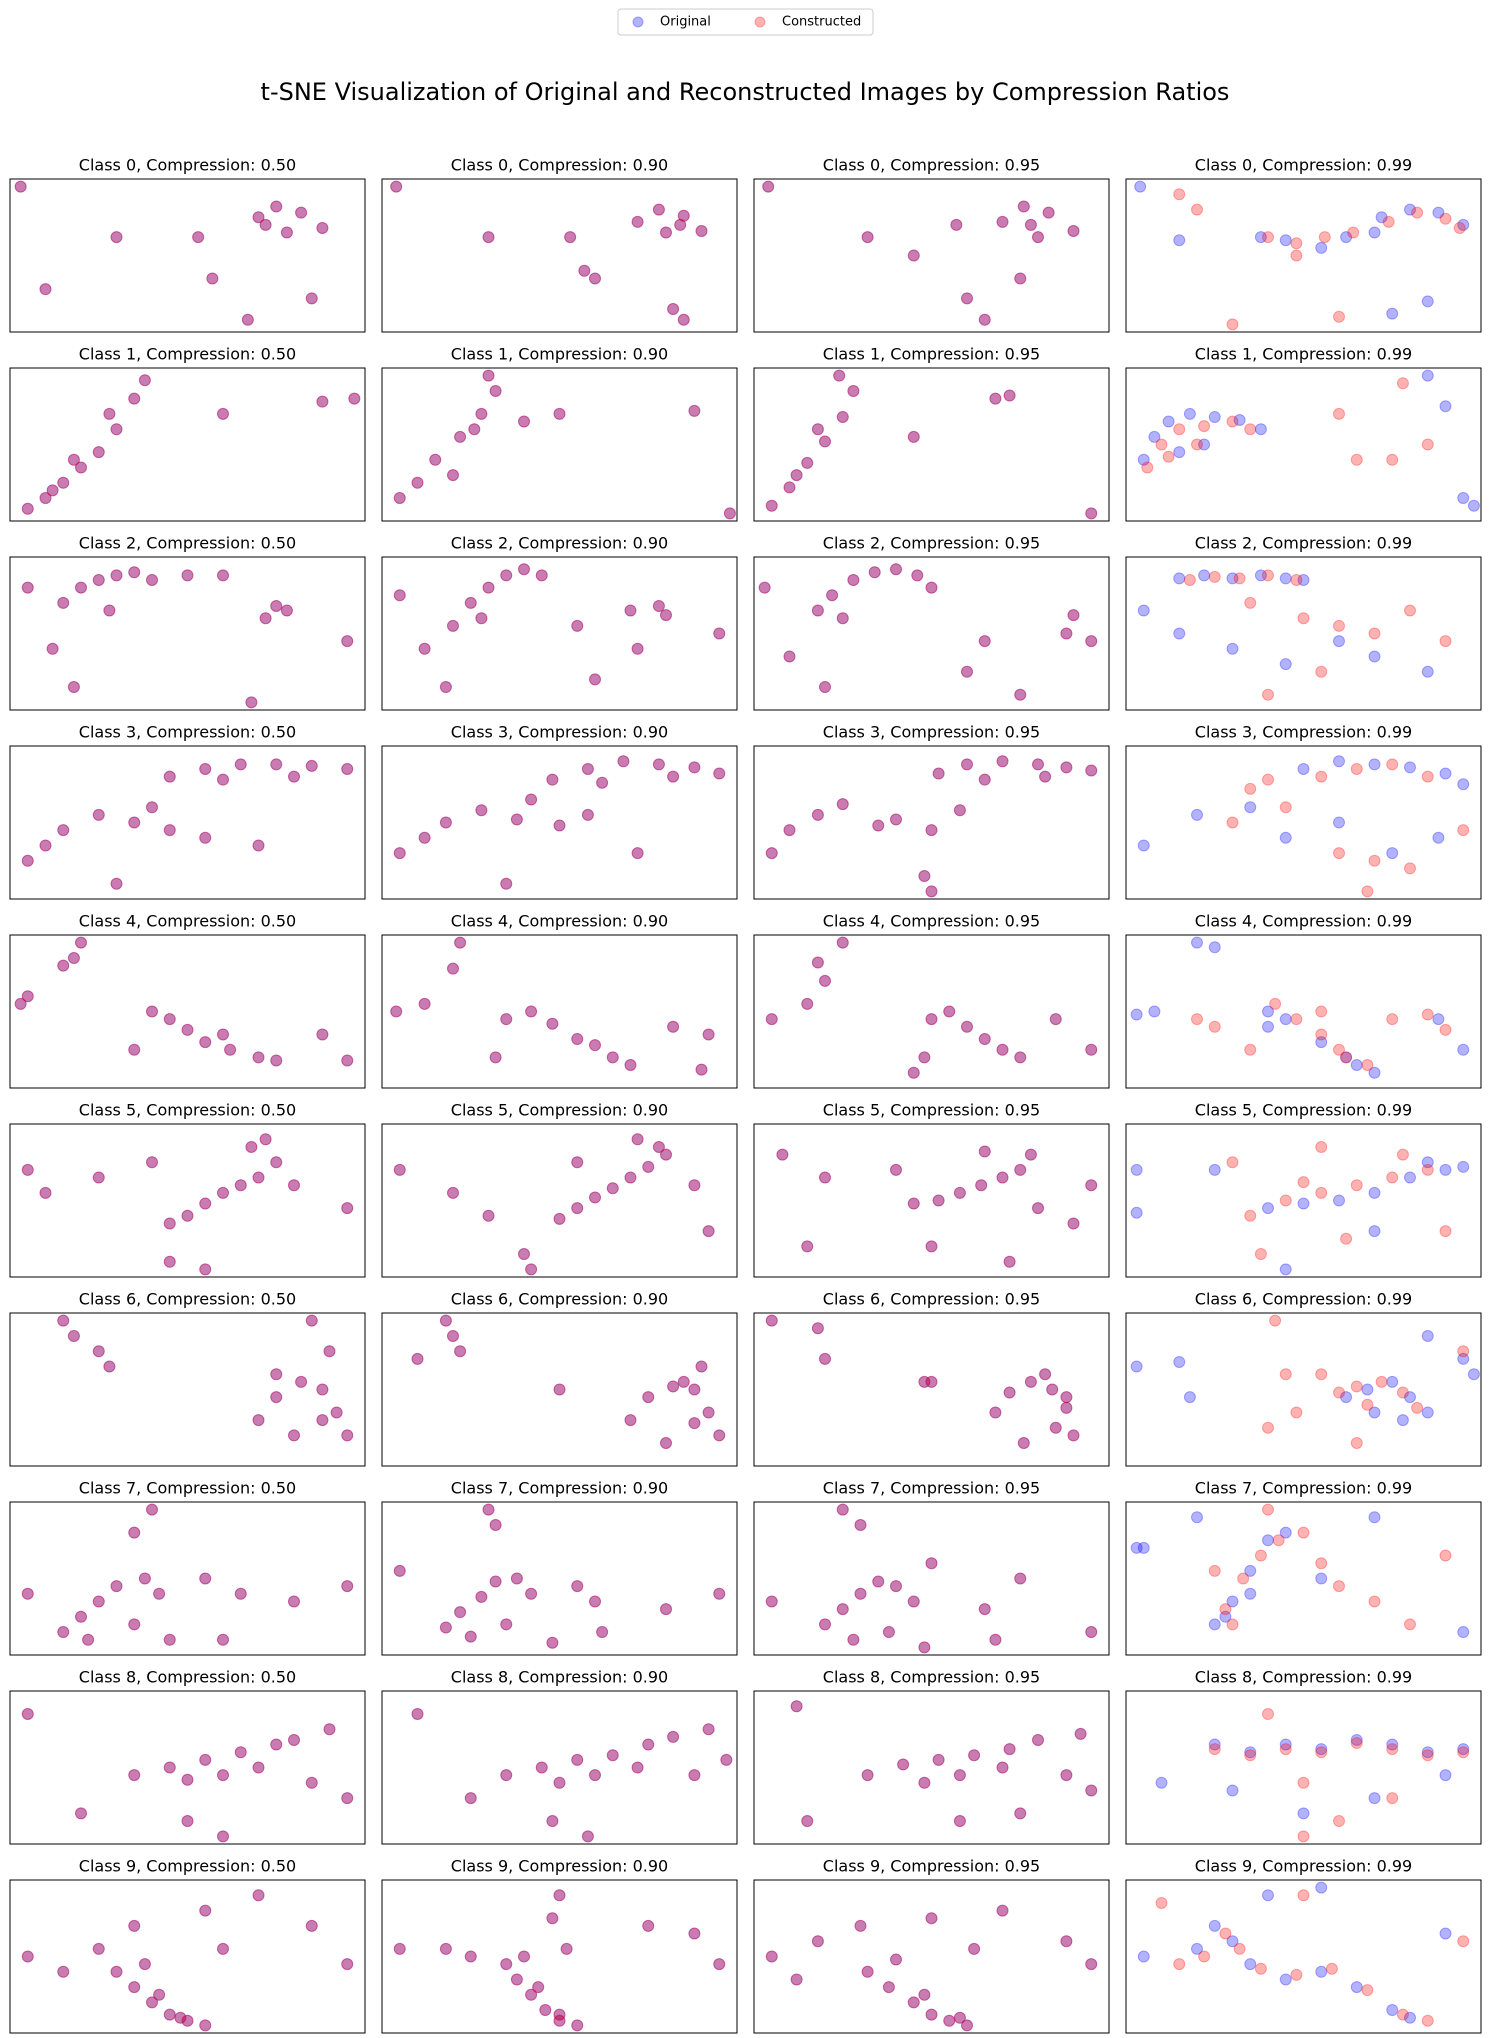  I want to click on legend-label: Original, so click(685, 22).